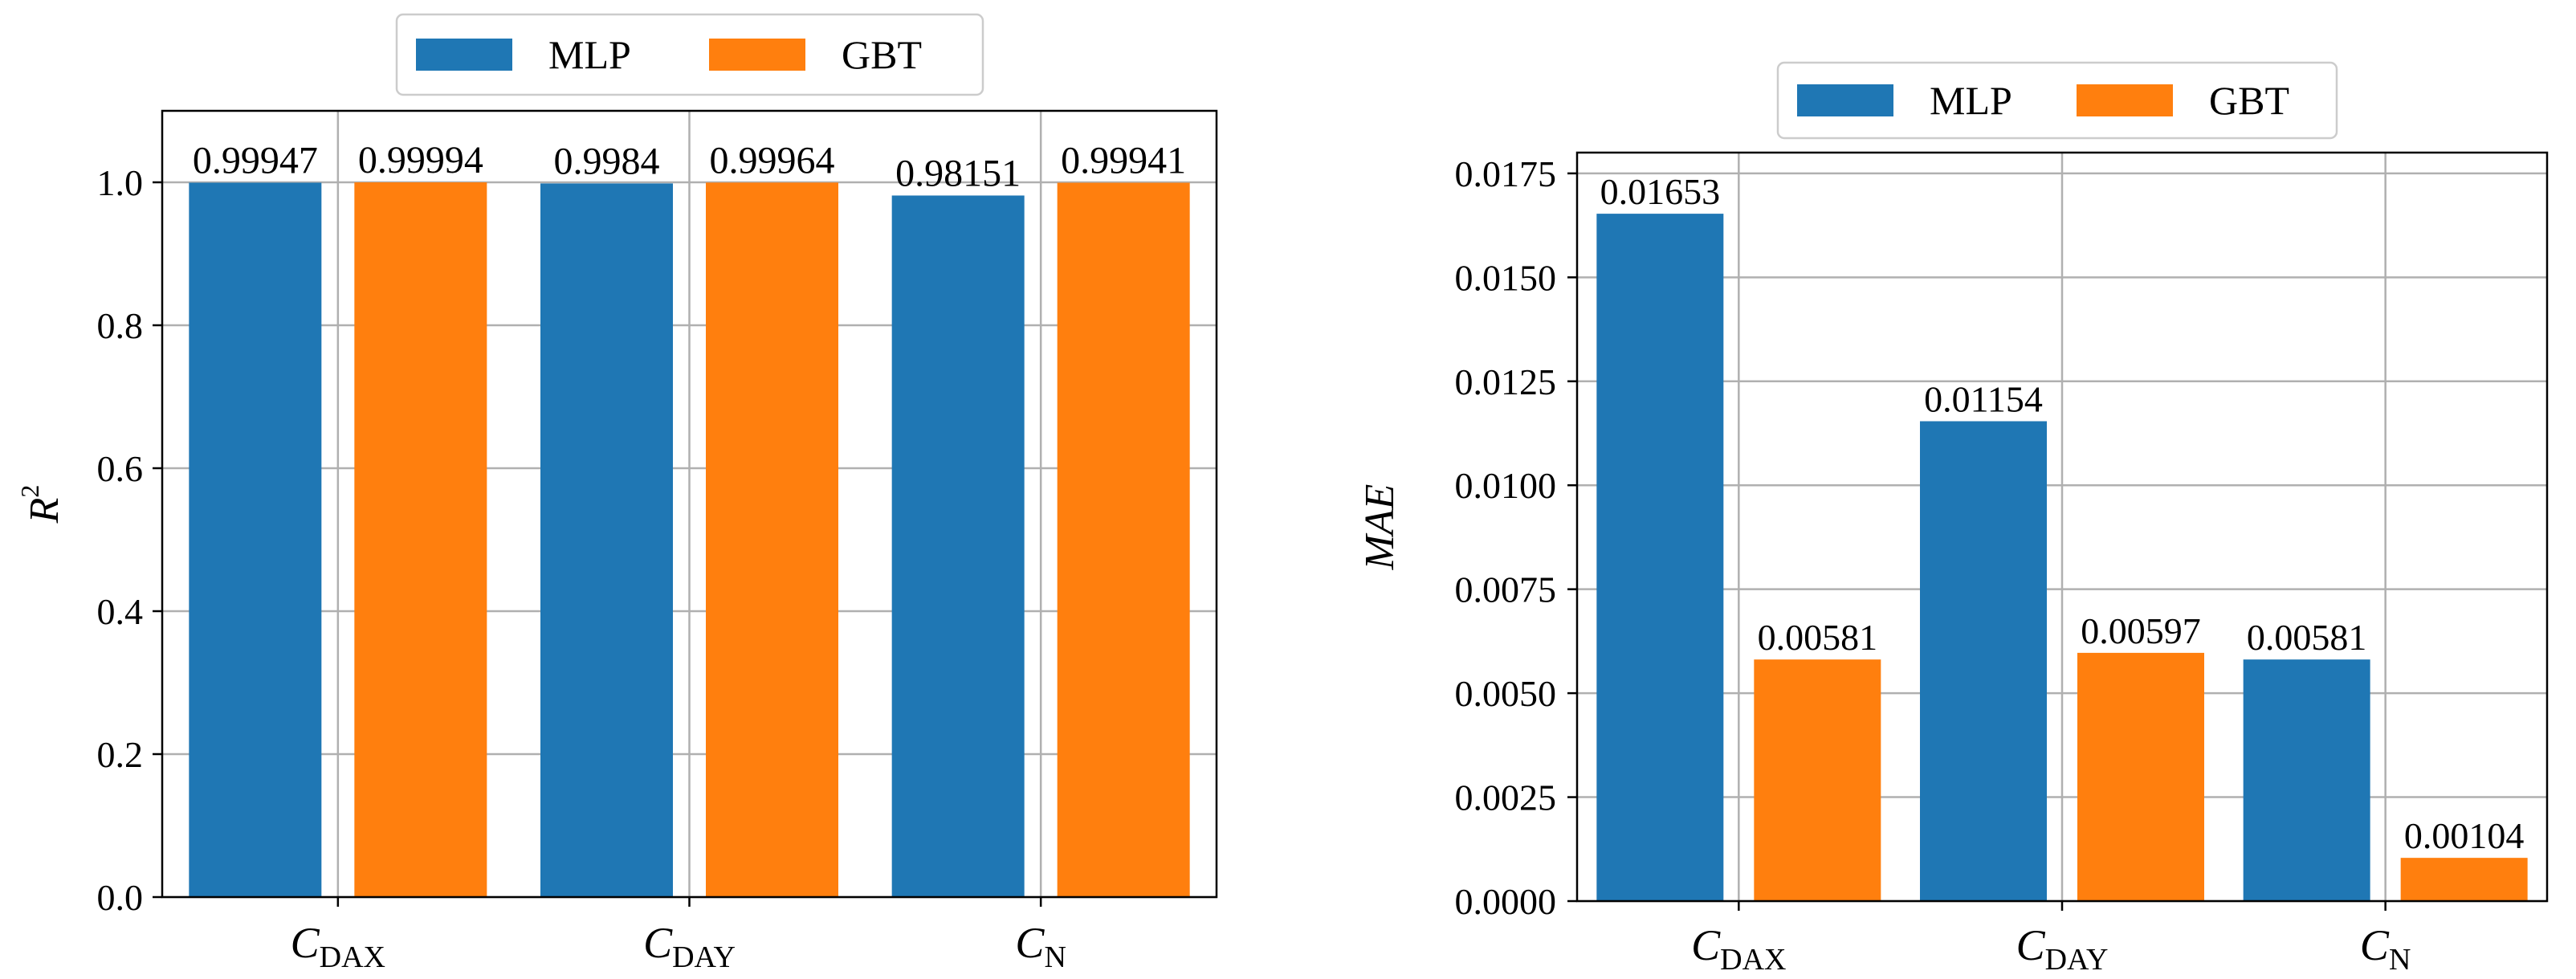 This screenshot has height=979, width=2576. I want to click on data-label: 0.98151, so click(958, 173).